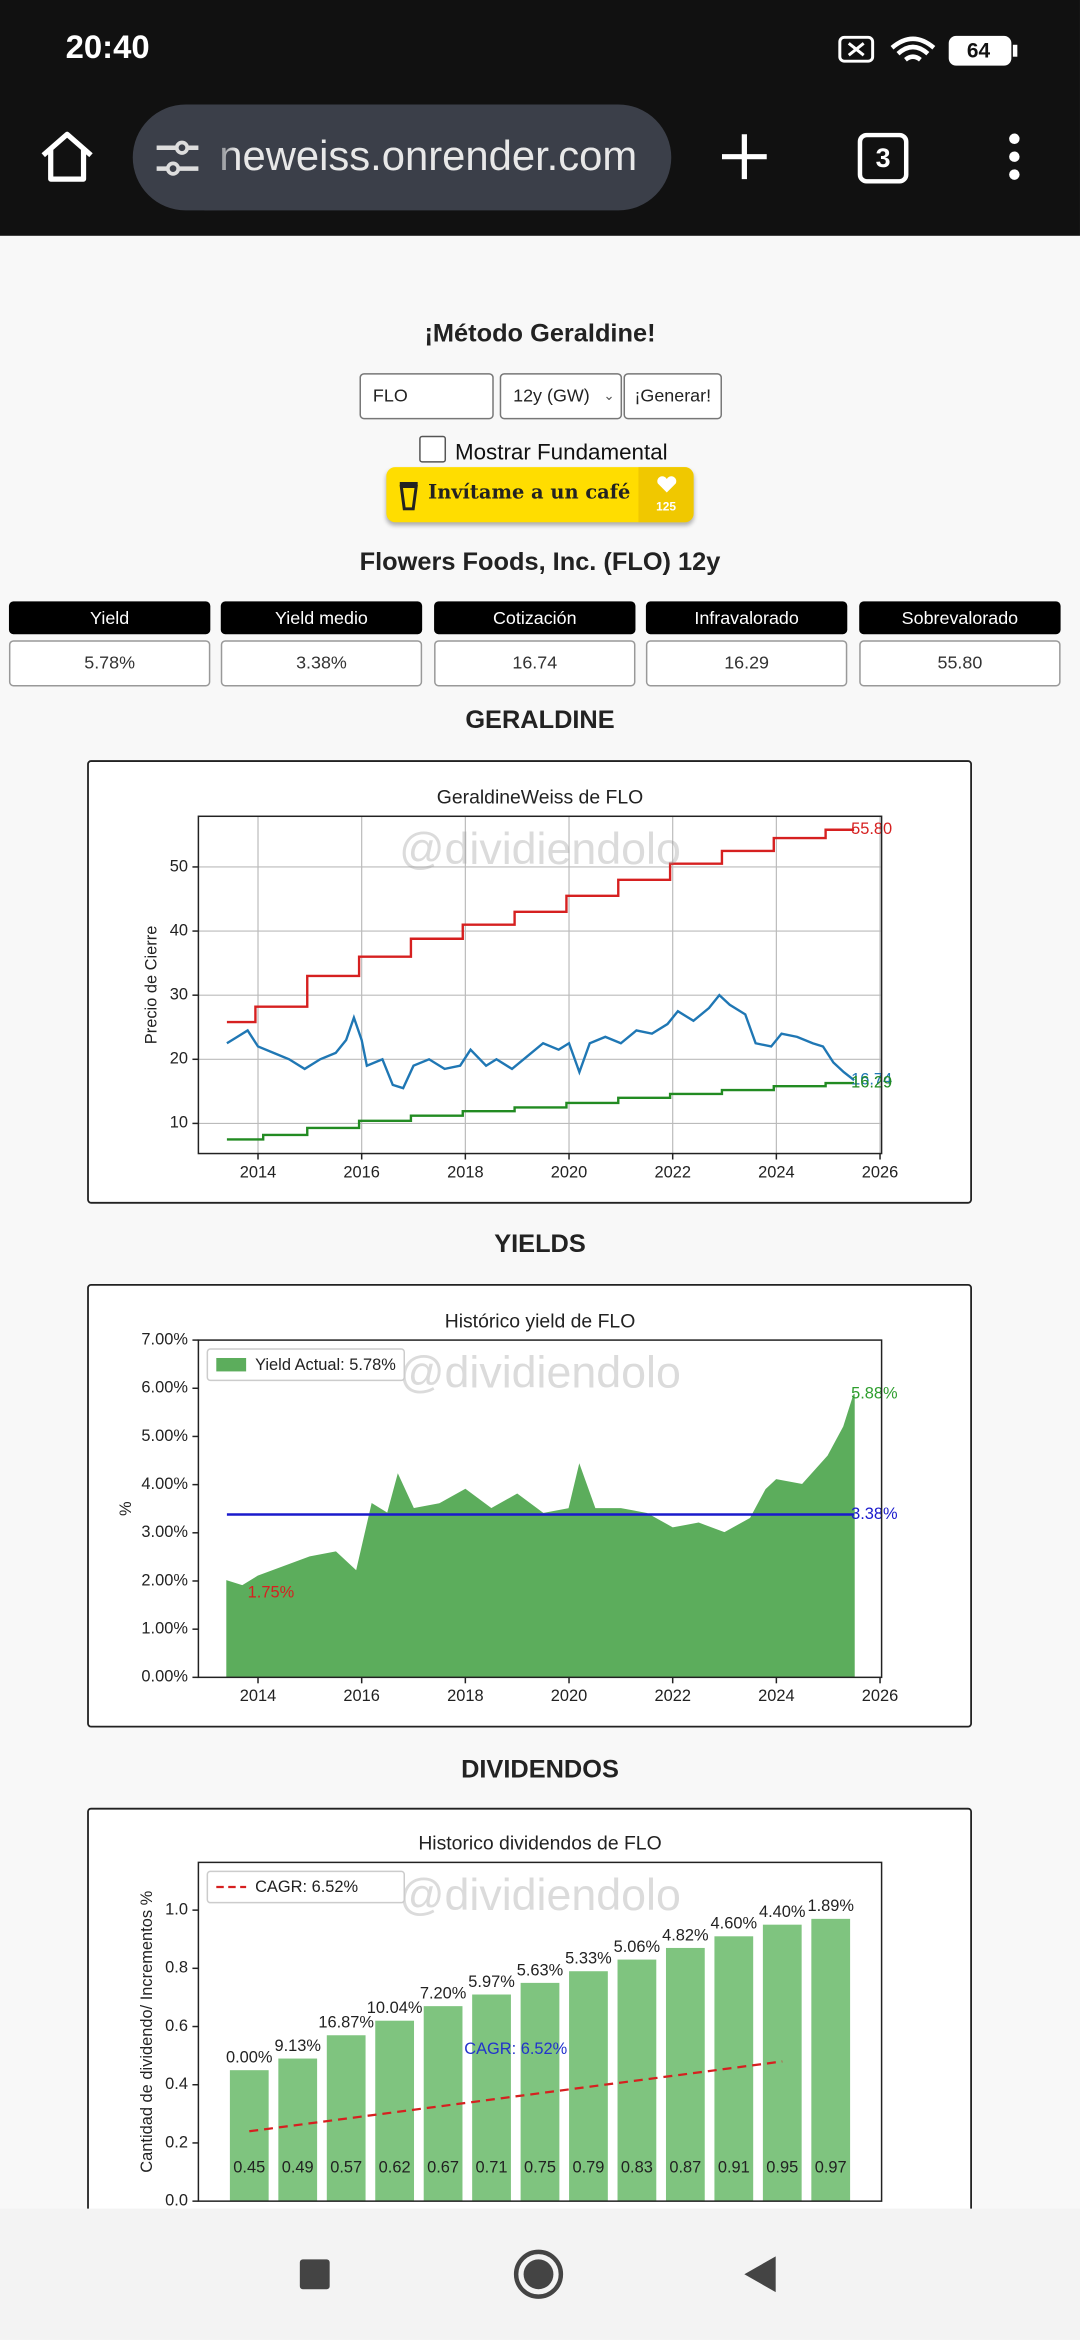  I want to click on home-nav-dot, so click(538, 2274).